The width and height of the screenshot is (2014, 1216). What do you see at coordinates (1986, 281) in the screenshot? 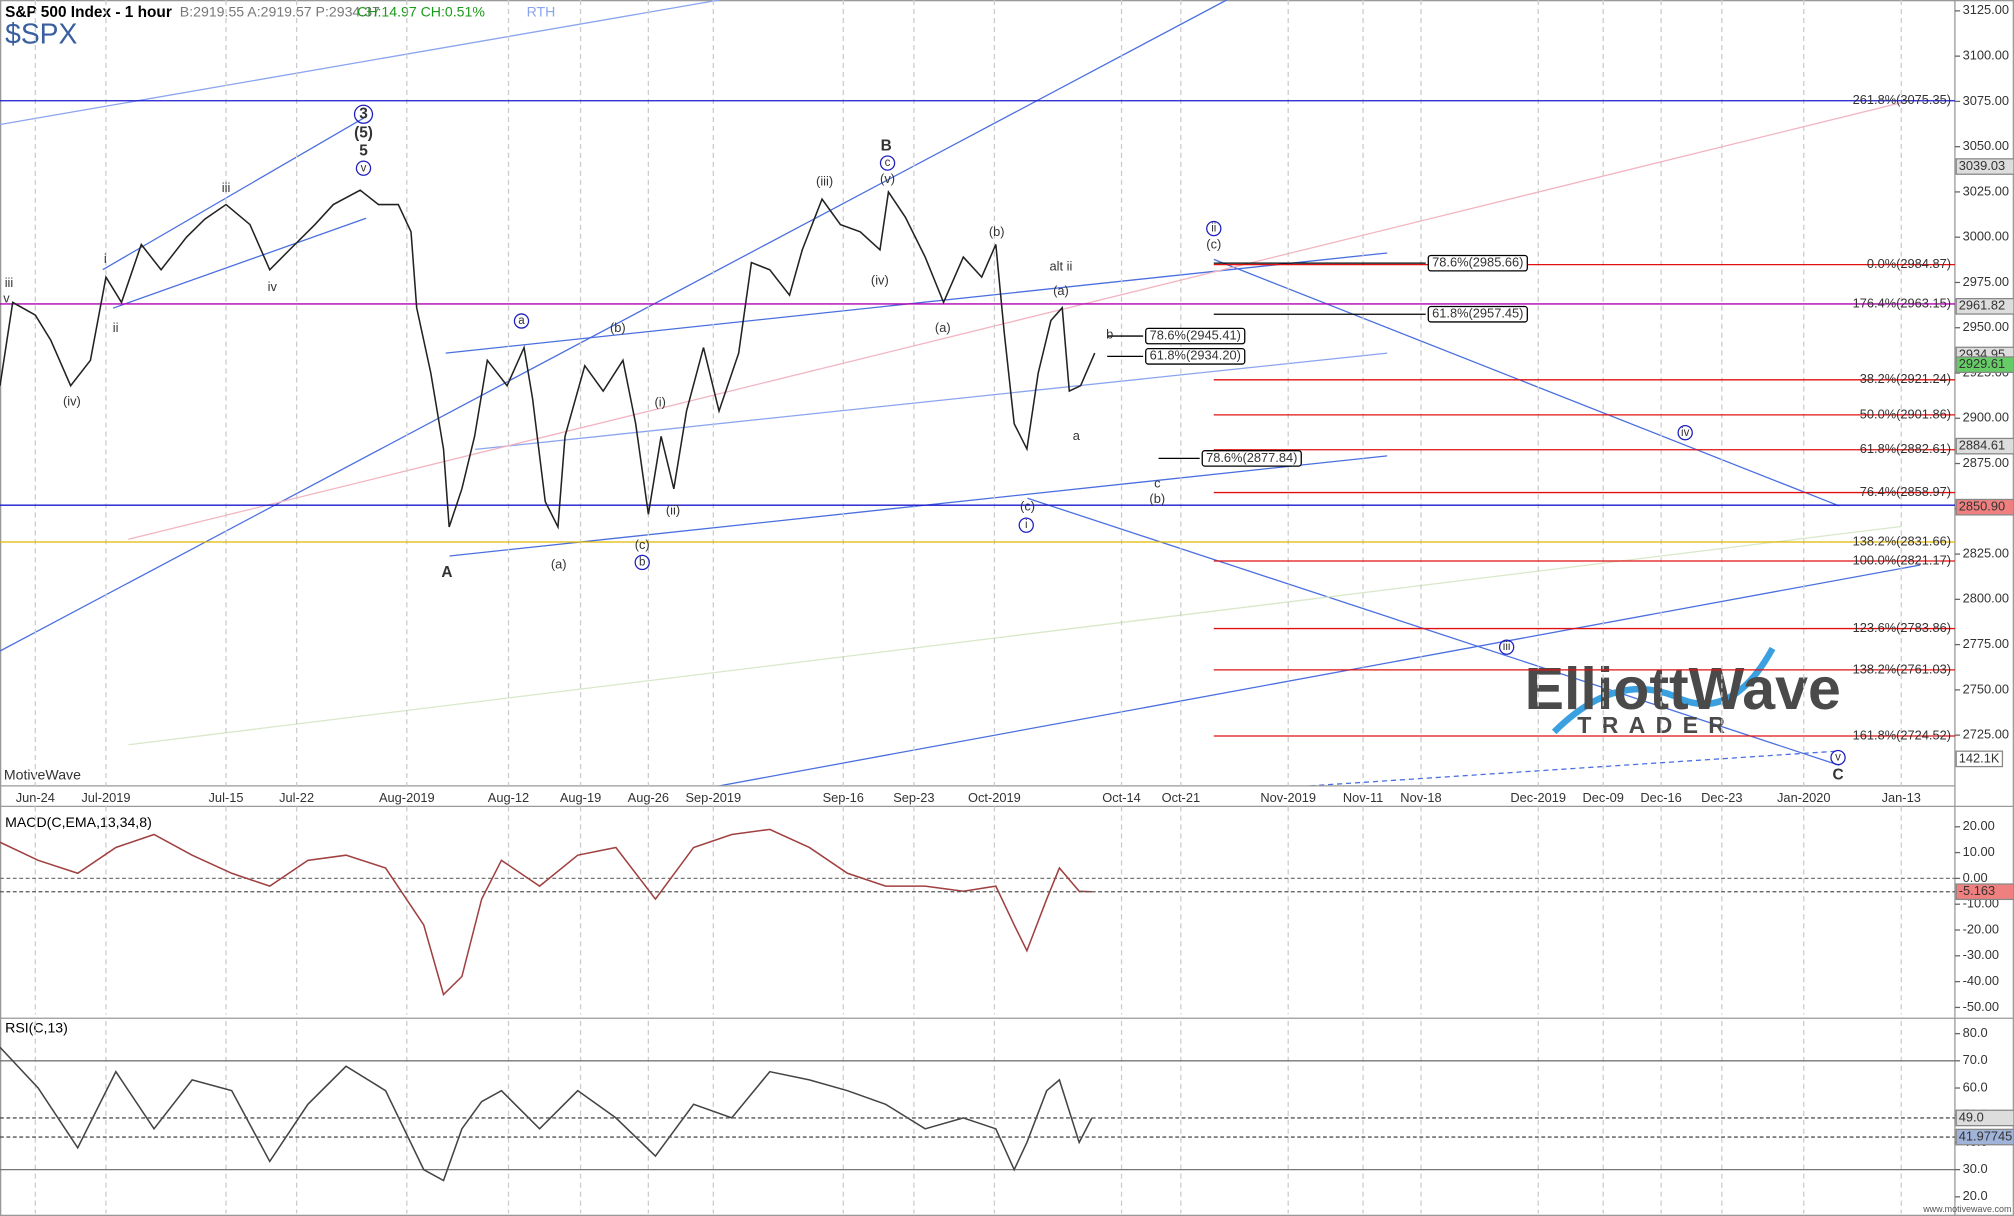
I see `y-tick-label: 2975.00` at bounding box center [1986, 281].